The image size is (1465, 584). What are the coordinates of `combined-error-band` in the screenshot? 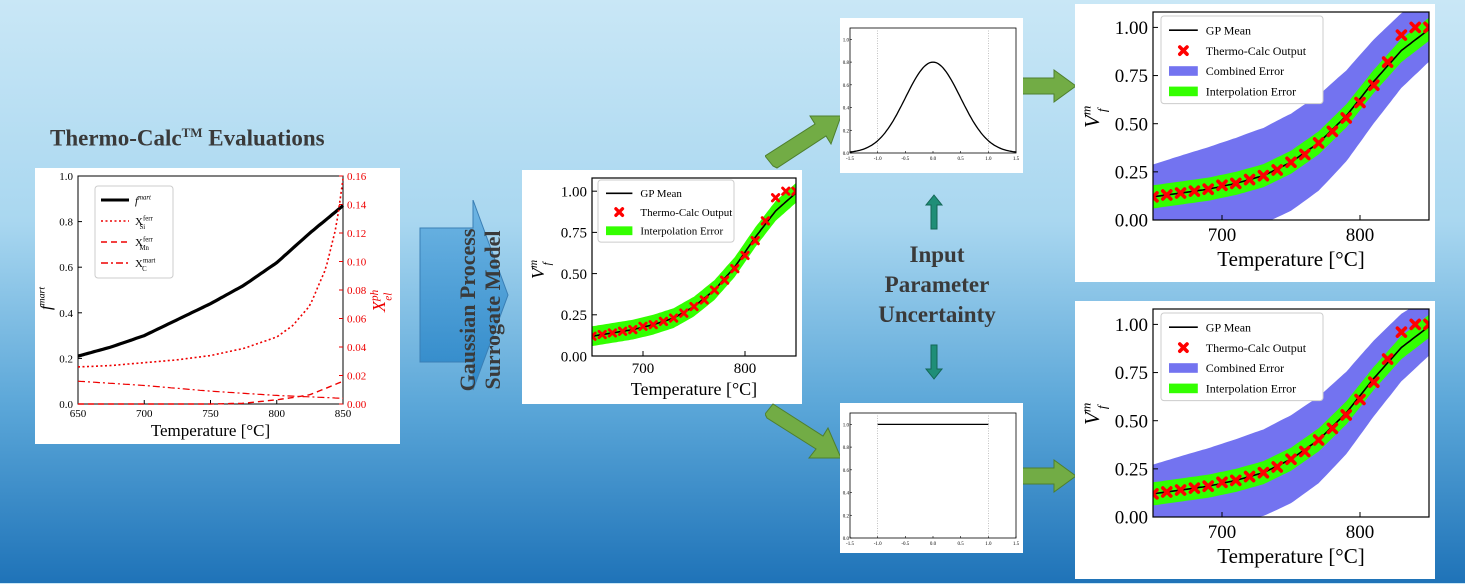 It's located at (1291, 116).